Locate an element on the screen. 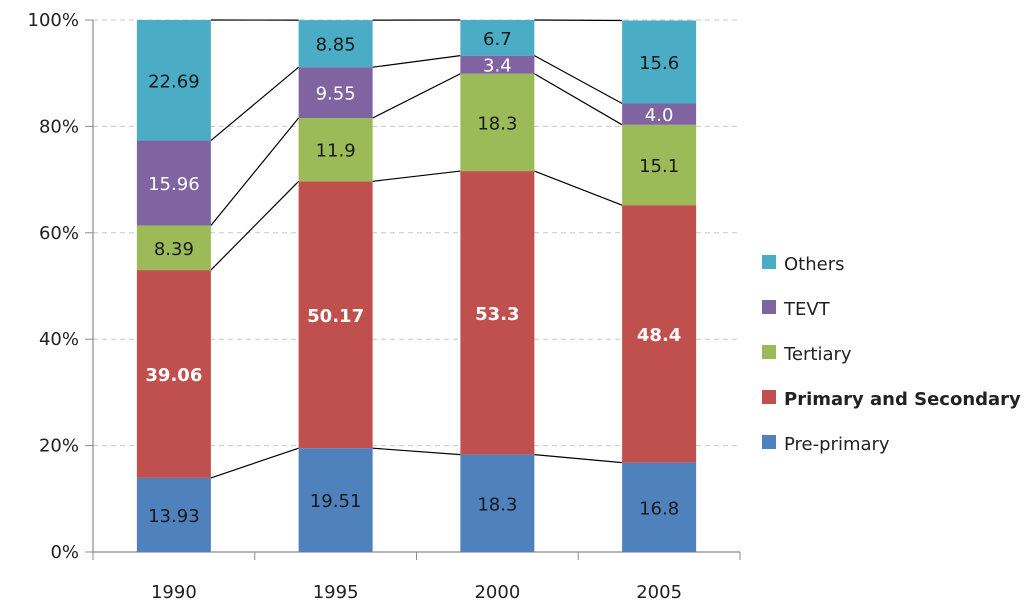 This screenshot has width=1026, height=607. data-label: 22.69 is located at coordinates (174, 81).